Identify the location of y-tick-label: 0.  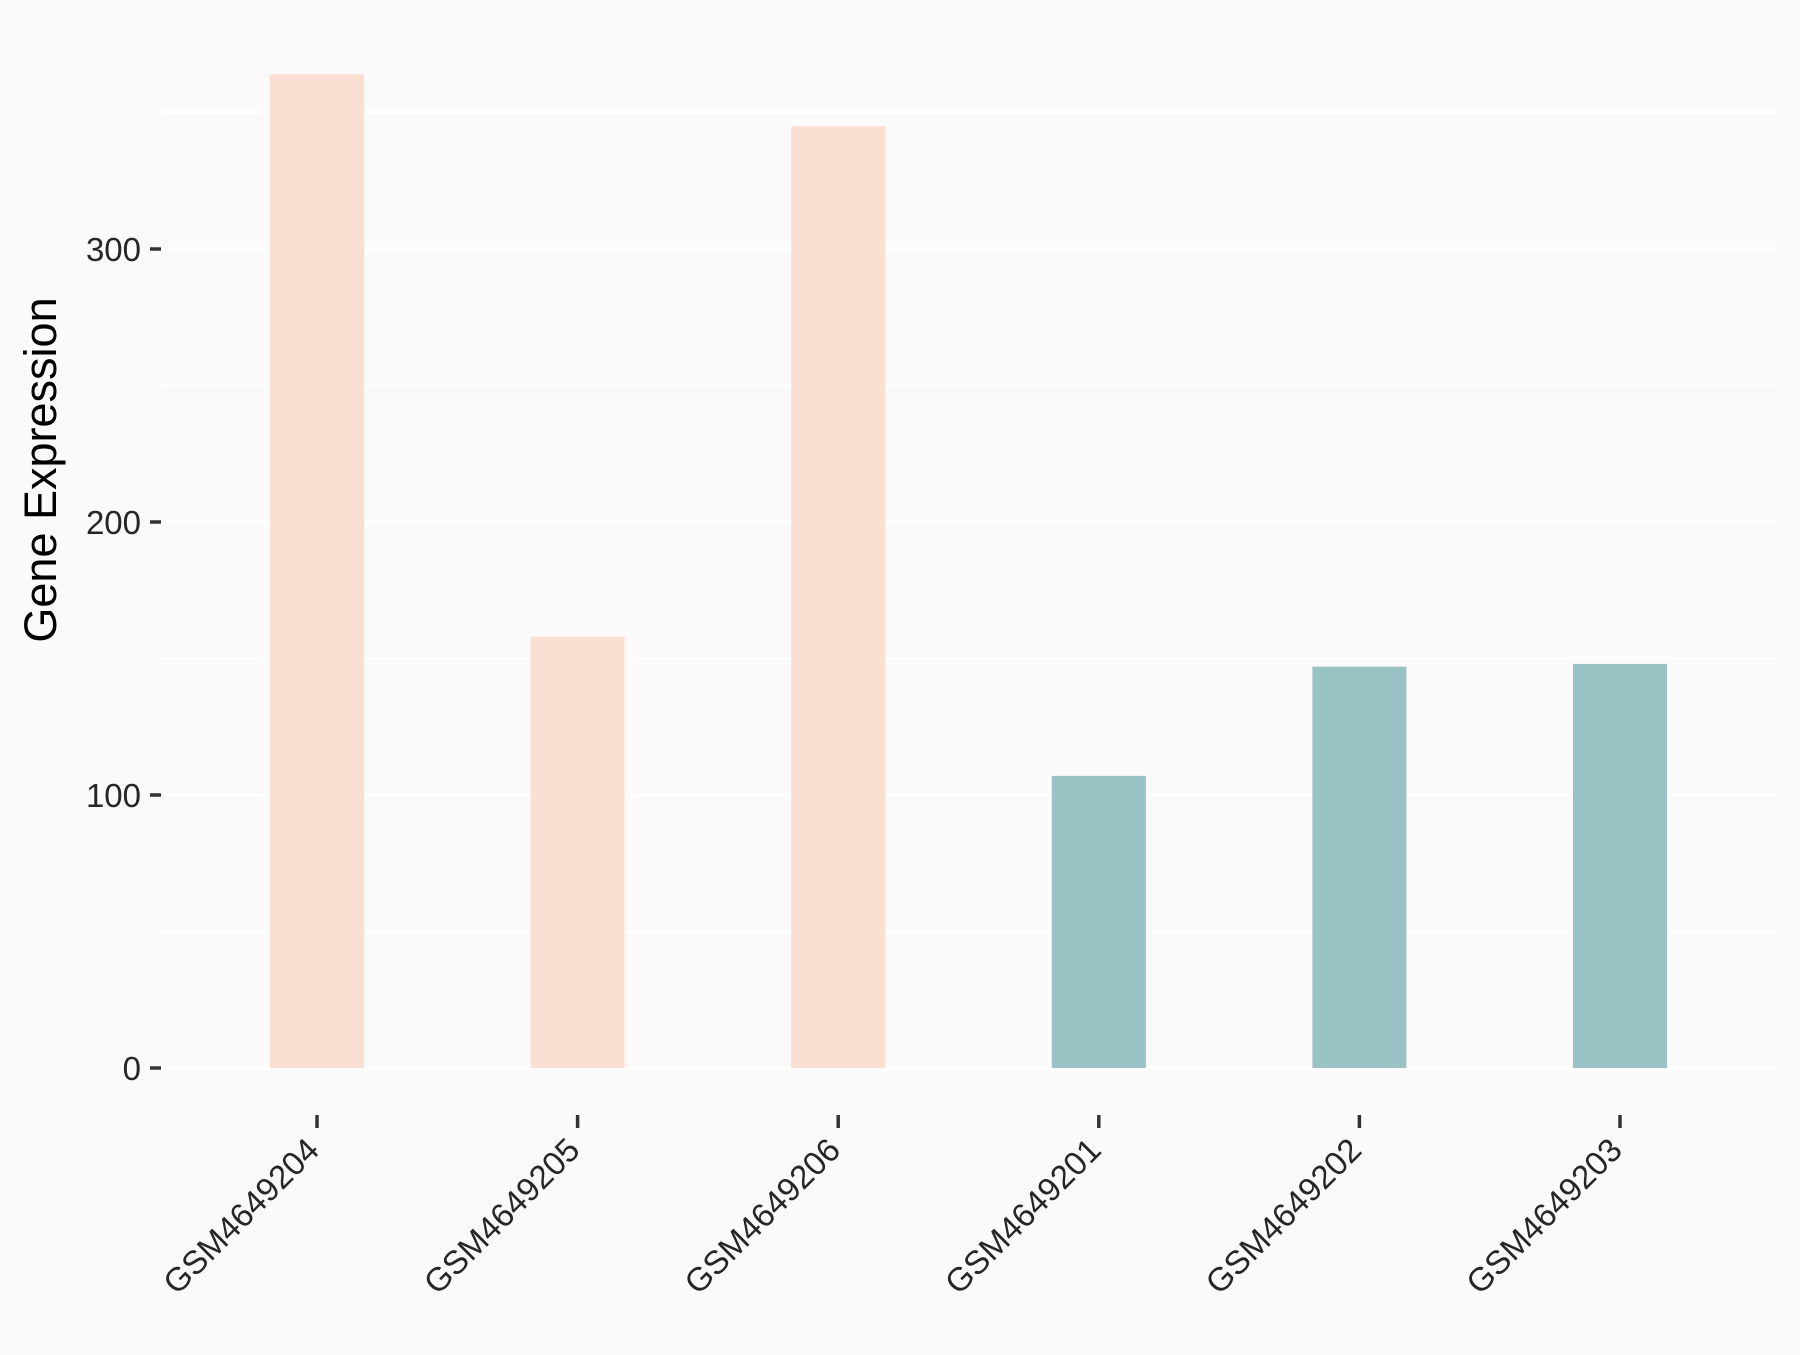
(132, 1068).